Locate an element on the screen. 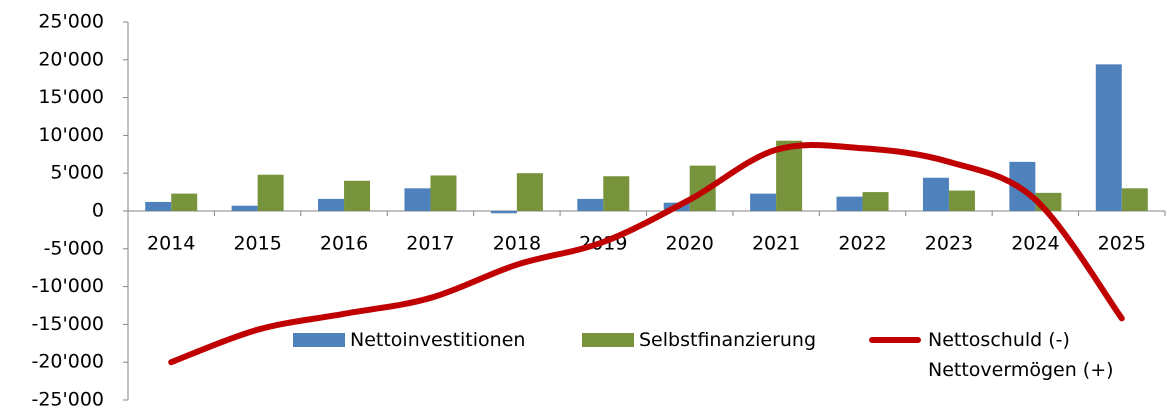  y-tick-label: -10'000 is located at coordinates (67, 286).